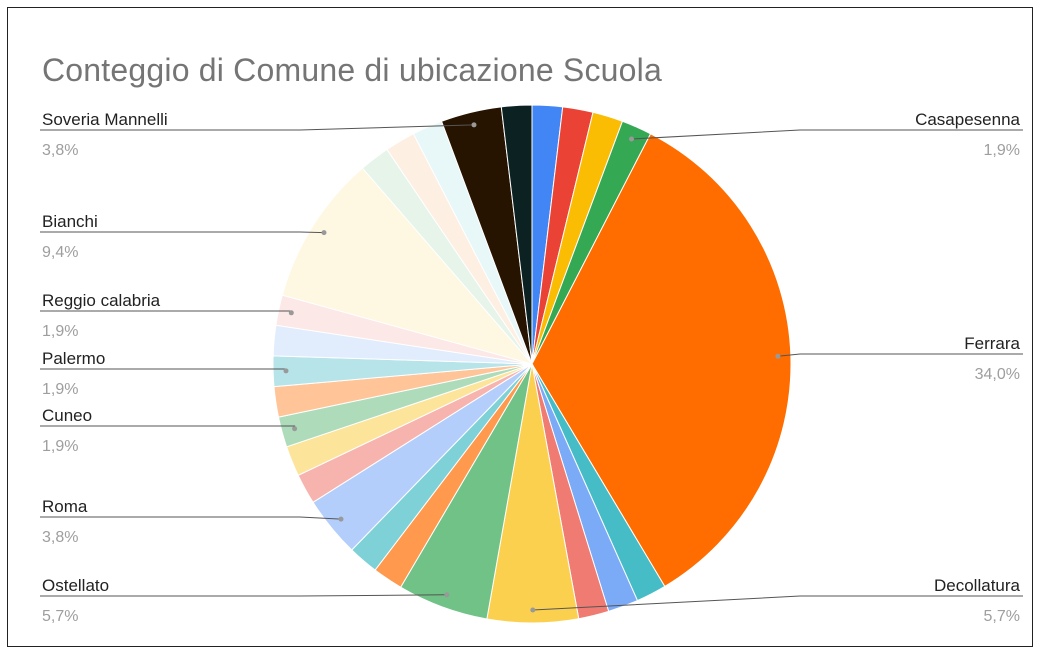  Describe the element at coordinates (60, 446) in the screenshot. I see `label-value-cuneo: 1,9%` at that location.